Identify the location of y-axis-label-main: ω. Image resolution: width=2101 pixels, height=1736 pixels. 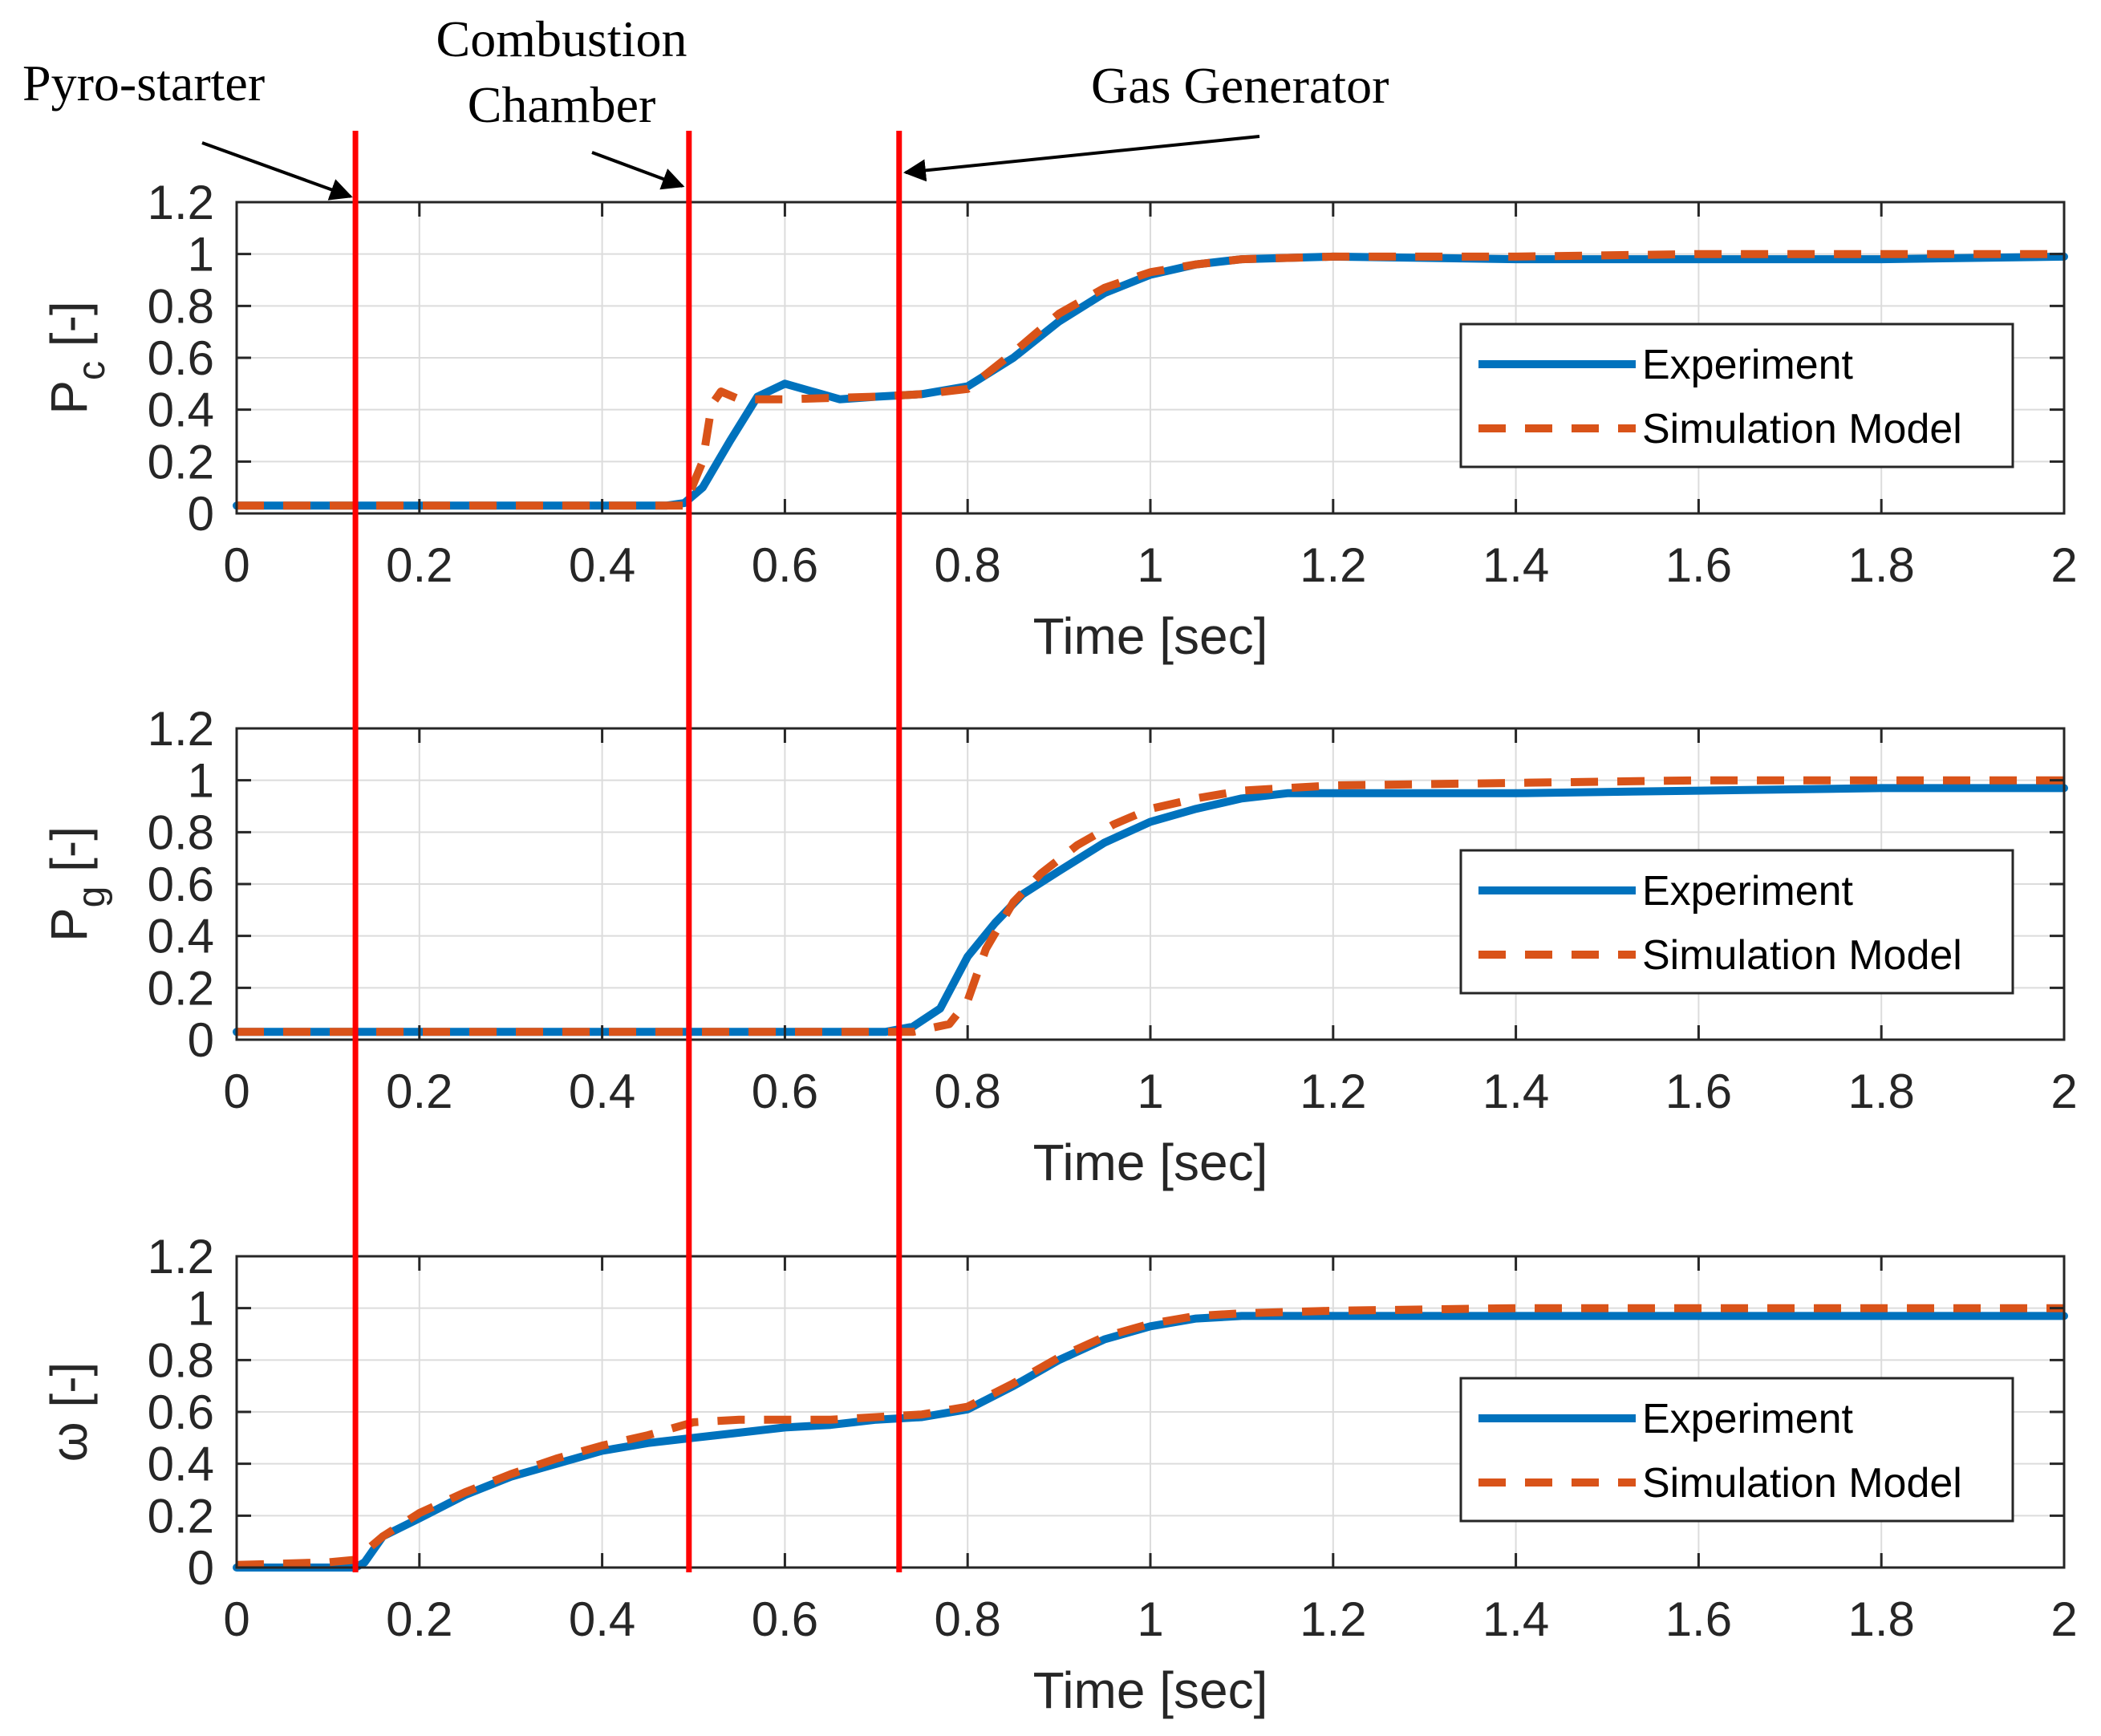
(69, 1442).